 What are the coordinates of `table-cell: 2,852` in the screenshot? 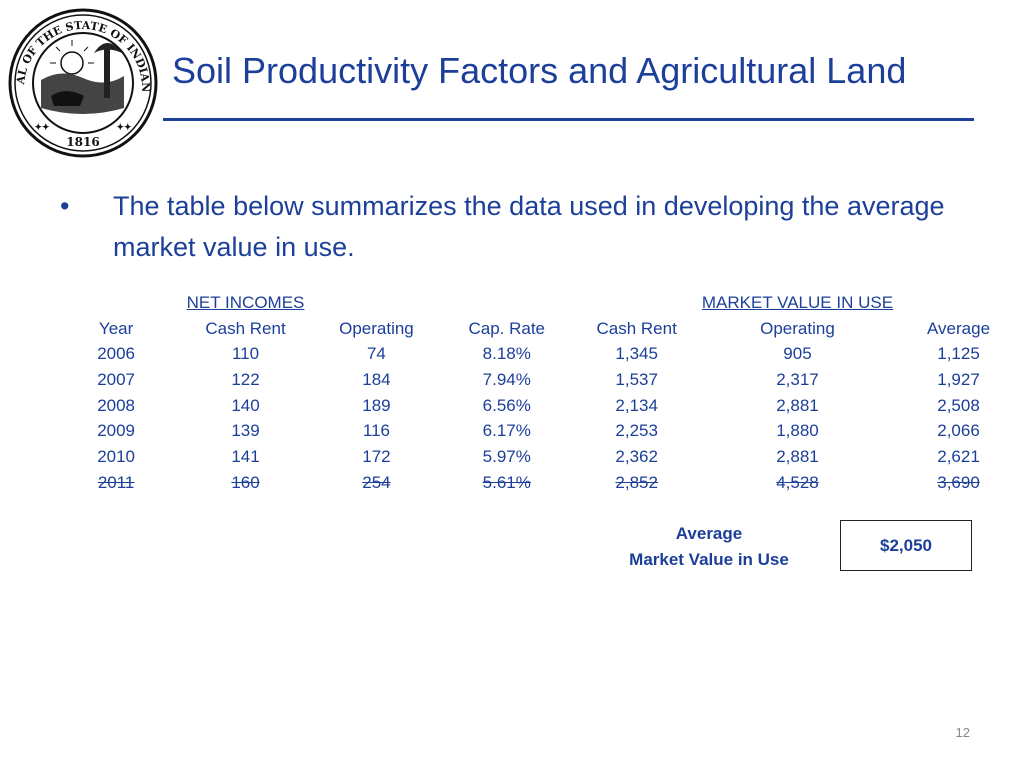 It's located at (636, 482).